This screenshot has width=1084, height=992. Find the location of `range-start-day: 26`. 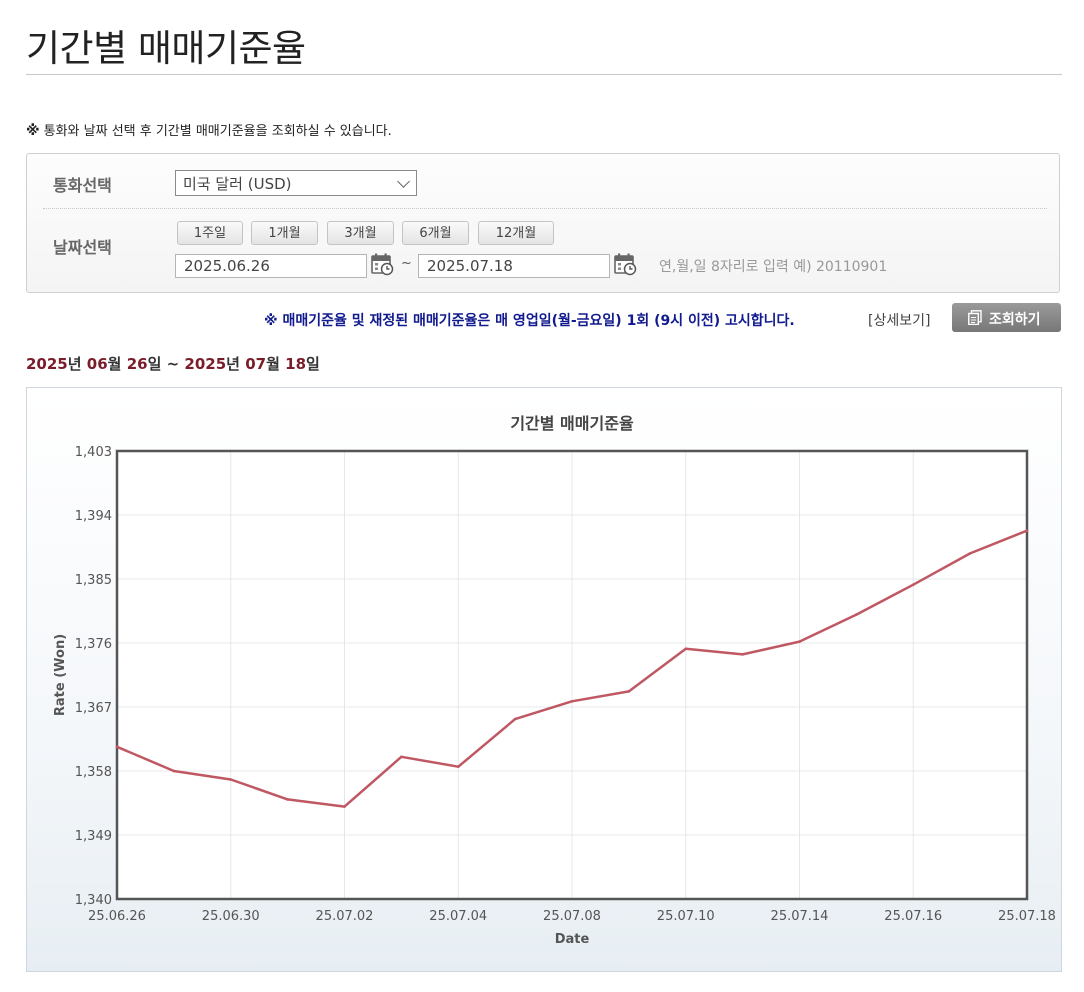

range-start-day: 26 is located at coordinates (137, 364).